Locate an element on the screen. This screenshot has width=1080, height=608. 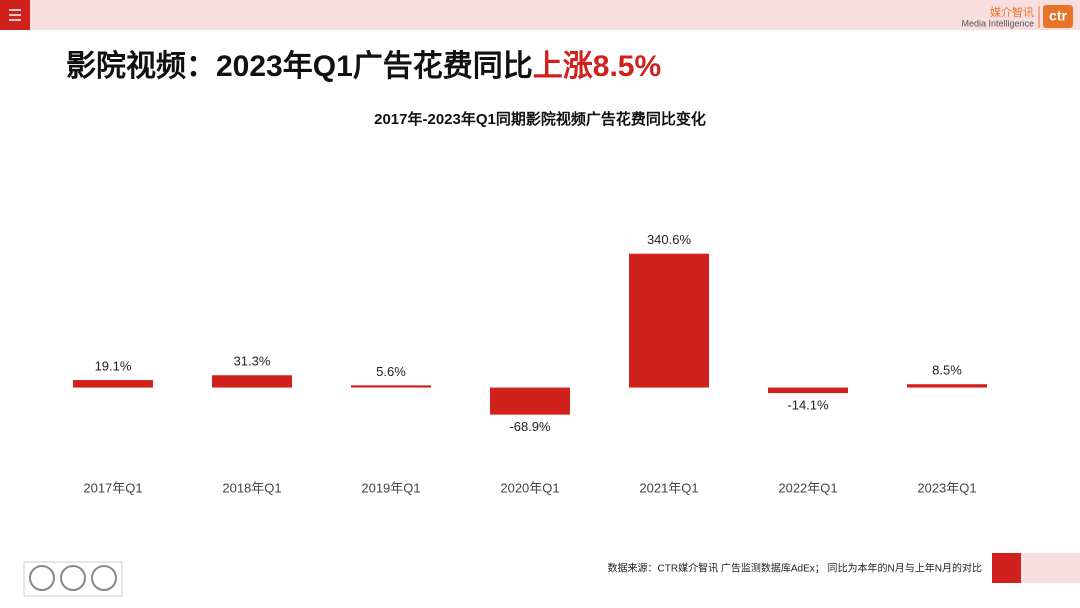
value-label: -68.9% is located at coordinates (530, 426).